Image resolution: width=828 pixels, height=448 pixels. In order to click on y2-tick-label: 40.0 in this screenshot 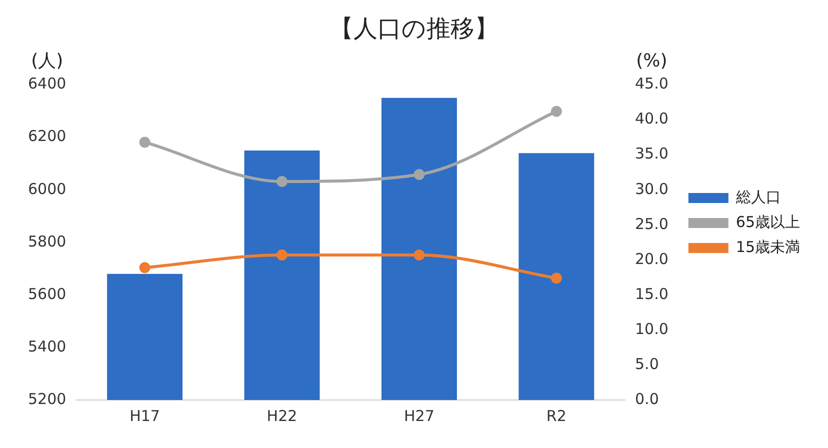, I will do `click(651, 119)`.